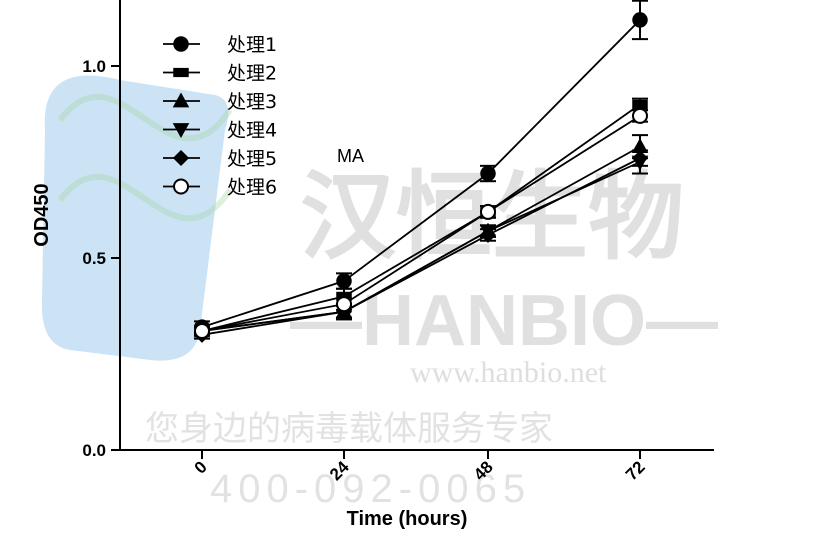 This screenshot has width=824, height=541. What do you see at coordinates (220, 45) in the screenshot?
I see `legend-item: 处理1` at bounding box center [220, 45].